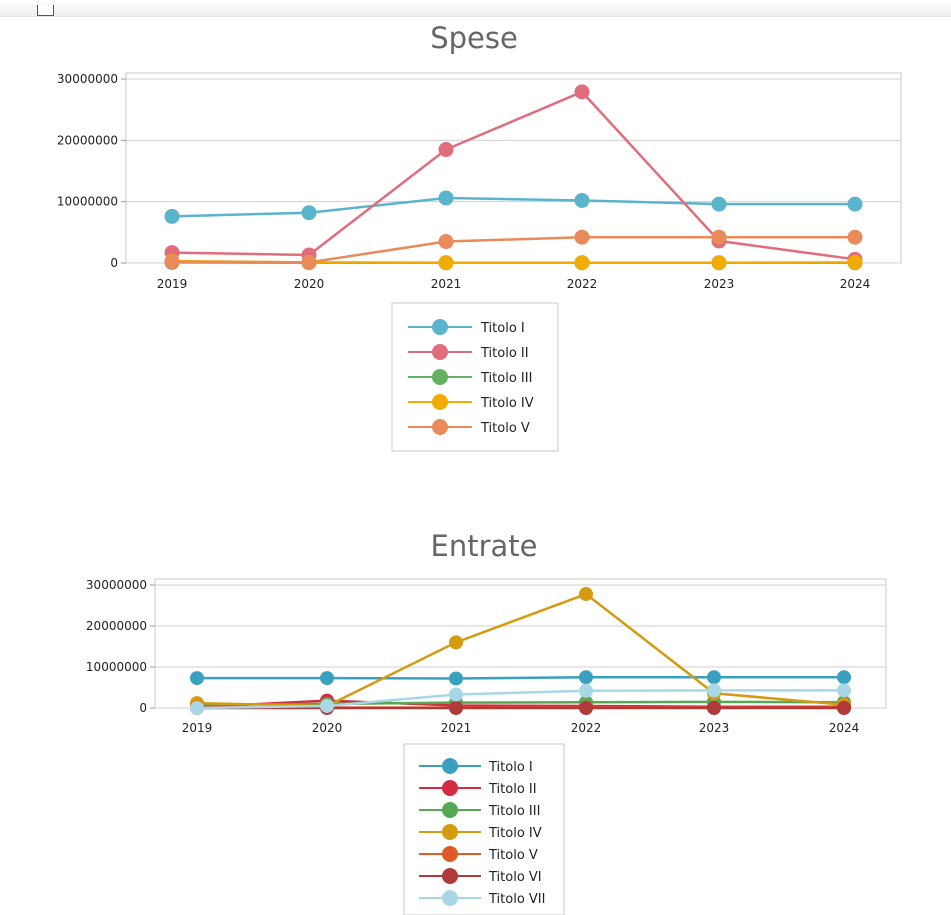 This screenshot has width=951, height=915. I want to click on chart-title: Spese, so click(474, 38).